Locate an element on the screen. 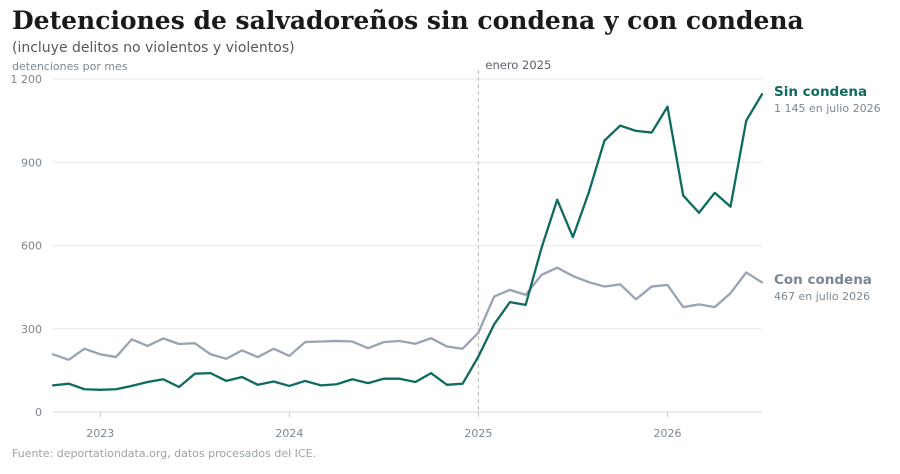  x-tick-label: 2024 is located at coordinates (289, 433).